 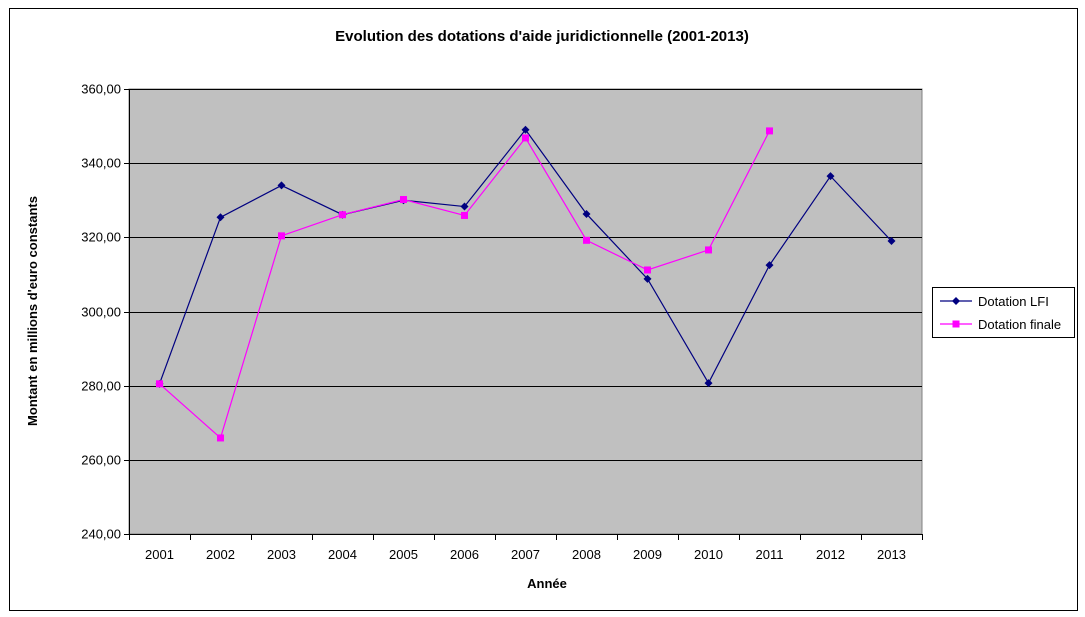 I want to click on x-tick-label: 2013, so click(x=891, y=554).